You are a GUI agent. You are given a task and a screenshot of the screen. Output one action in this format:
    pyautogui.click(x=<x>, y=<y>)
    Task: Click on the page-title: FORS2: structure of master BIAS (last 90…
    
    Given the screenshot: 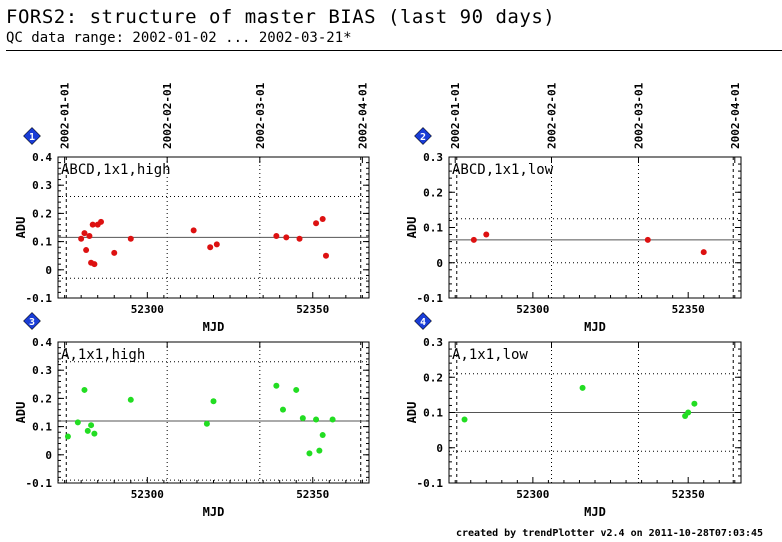 What is the action you would take?
    pyautogui.click(x=281, y=17)
    